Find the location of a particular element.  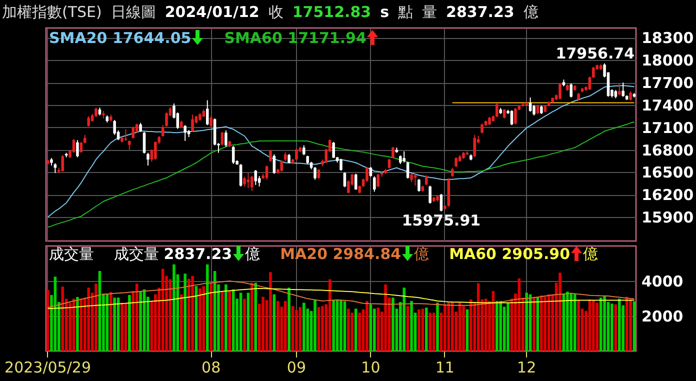

y-tick-label: 17700 is located at coordinates (668, 83).